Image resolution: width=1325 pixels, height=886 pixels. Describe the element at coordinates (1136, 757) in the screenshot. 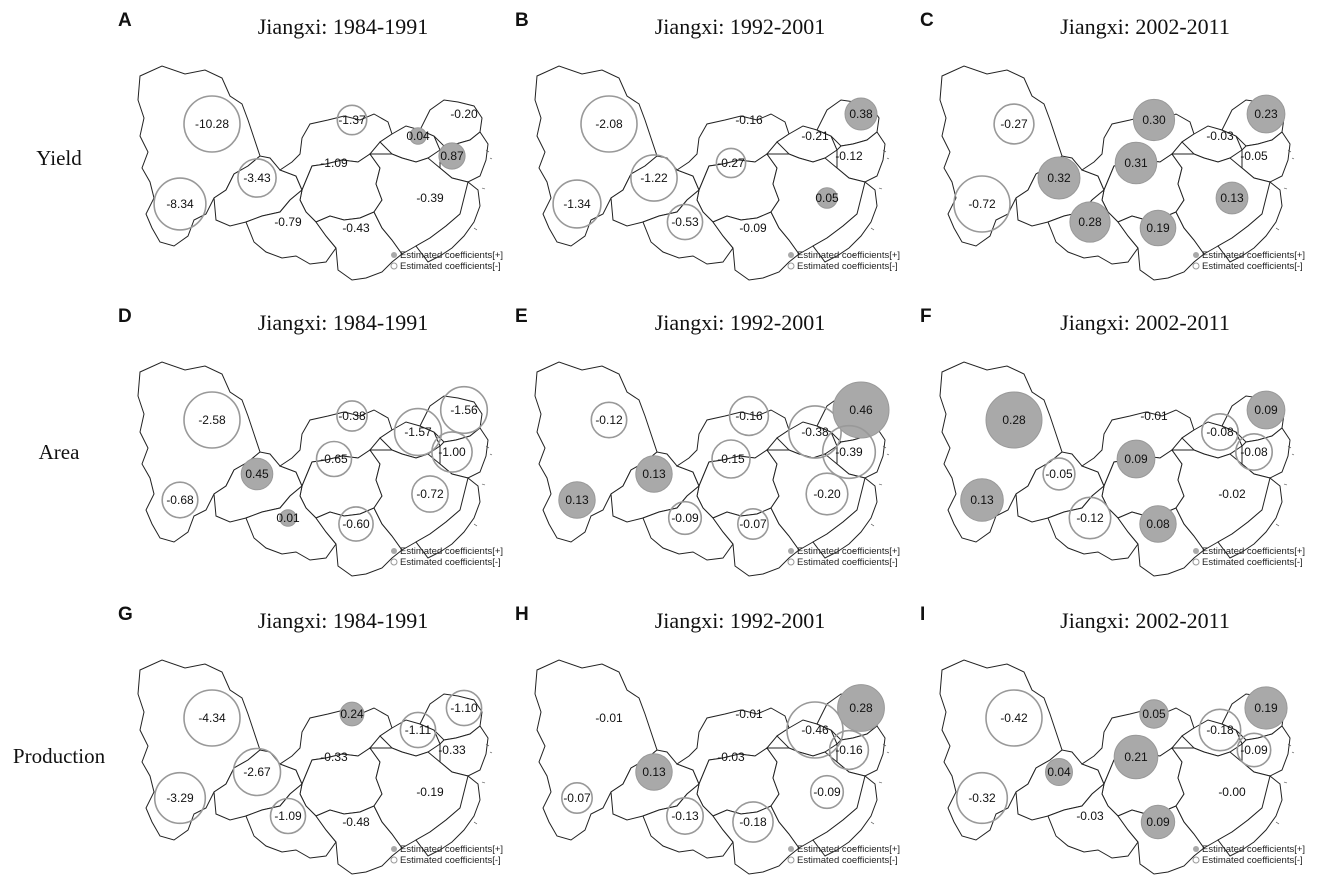

I see `coefficient-label: 0.21` at that location.